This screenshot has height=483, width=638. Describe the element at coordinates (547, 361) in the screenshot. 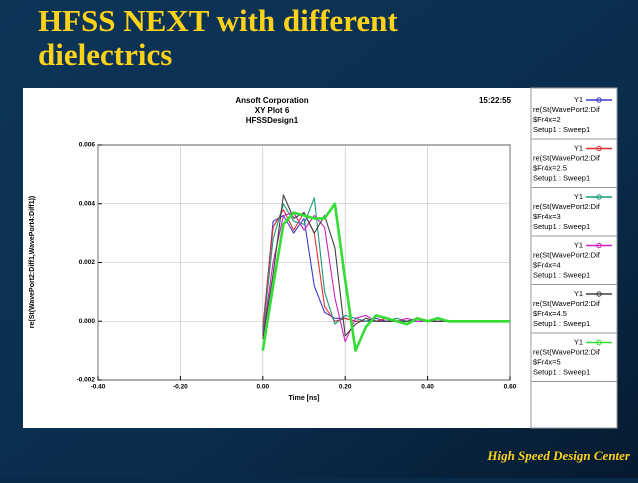

I see `legend-entry: $Fr4x=5` at that location.